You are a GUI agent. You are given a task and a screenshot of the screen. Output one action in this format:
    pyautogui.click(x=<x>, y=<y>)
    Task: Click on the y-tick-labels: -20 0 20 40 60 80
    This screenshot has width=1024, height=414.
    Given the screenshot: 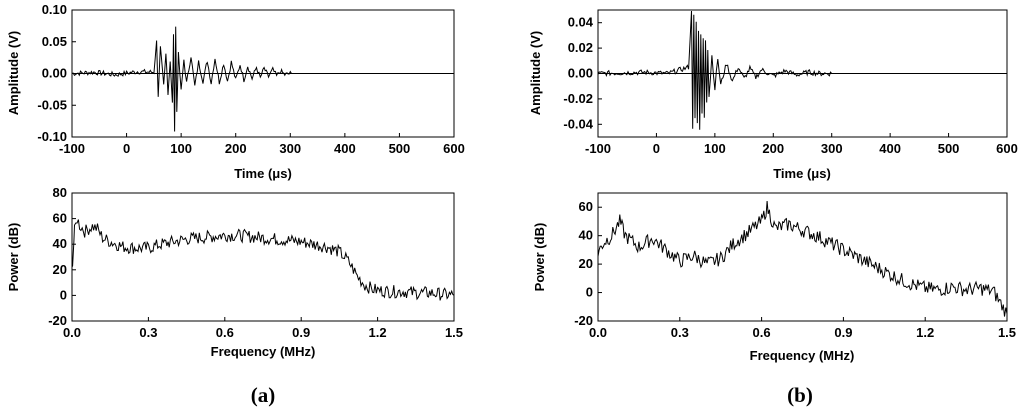 What is the action you would take?
    pyautogui.click(x=57, y=256)
    